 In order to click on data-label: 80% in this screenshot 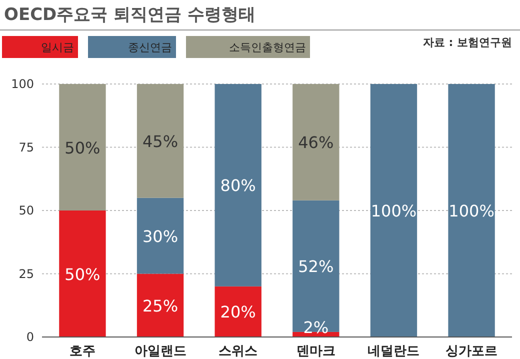, I will do `click(238, 186)`.